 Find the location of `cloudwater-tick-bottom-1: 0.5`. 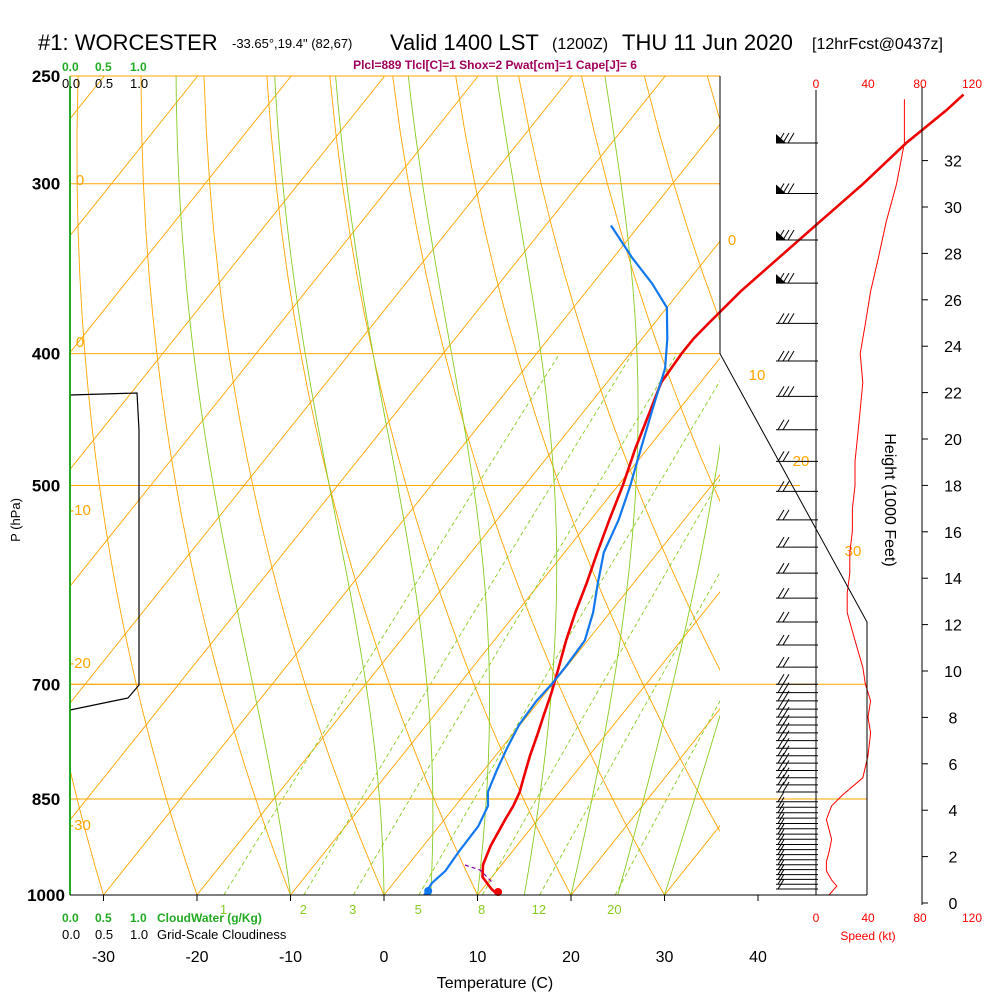

cloudwater-tick-bottom-1: 0.5 is located at coordinates (103, 918).